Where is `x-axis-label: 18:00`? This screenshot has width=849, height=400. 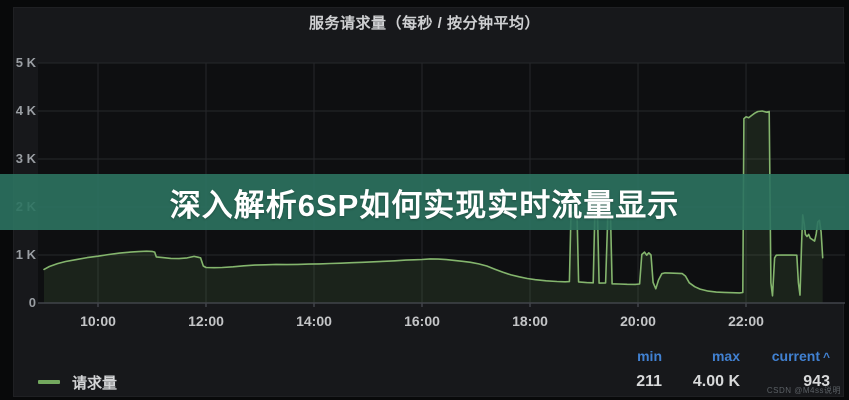 x-axis-label: 18:00 is located at coordinates (530, 321).